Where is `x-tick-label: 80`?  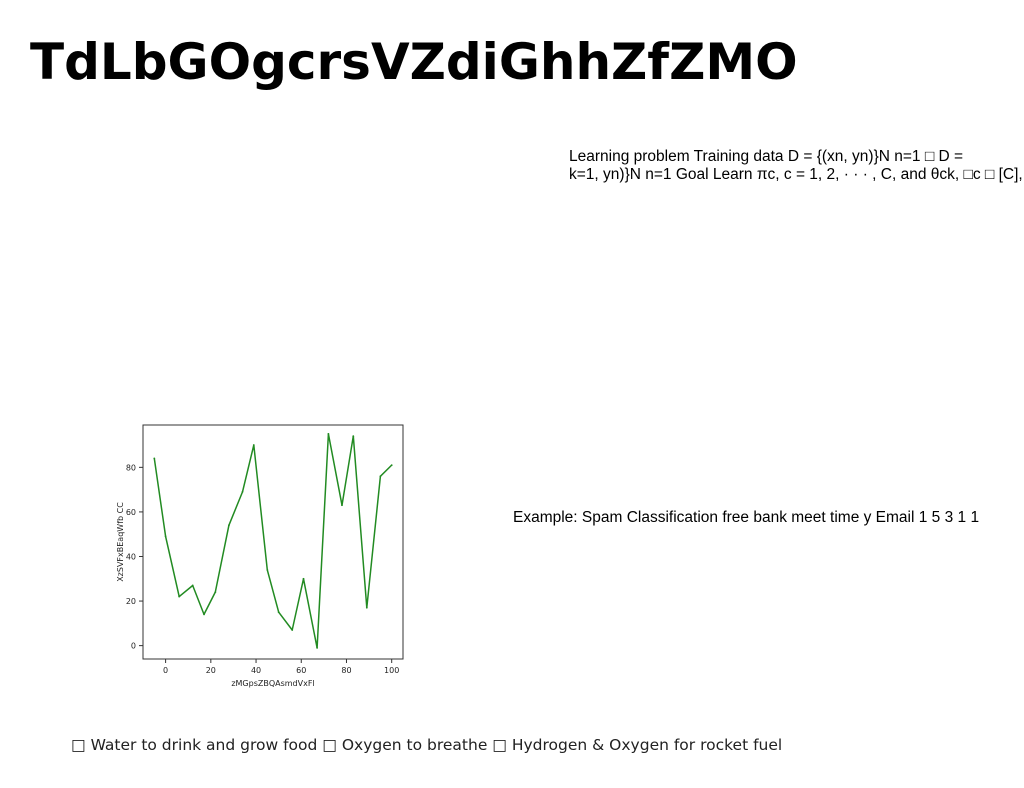
x-tick-label: 80 is located at coordinates (346, 670).